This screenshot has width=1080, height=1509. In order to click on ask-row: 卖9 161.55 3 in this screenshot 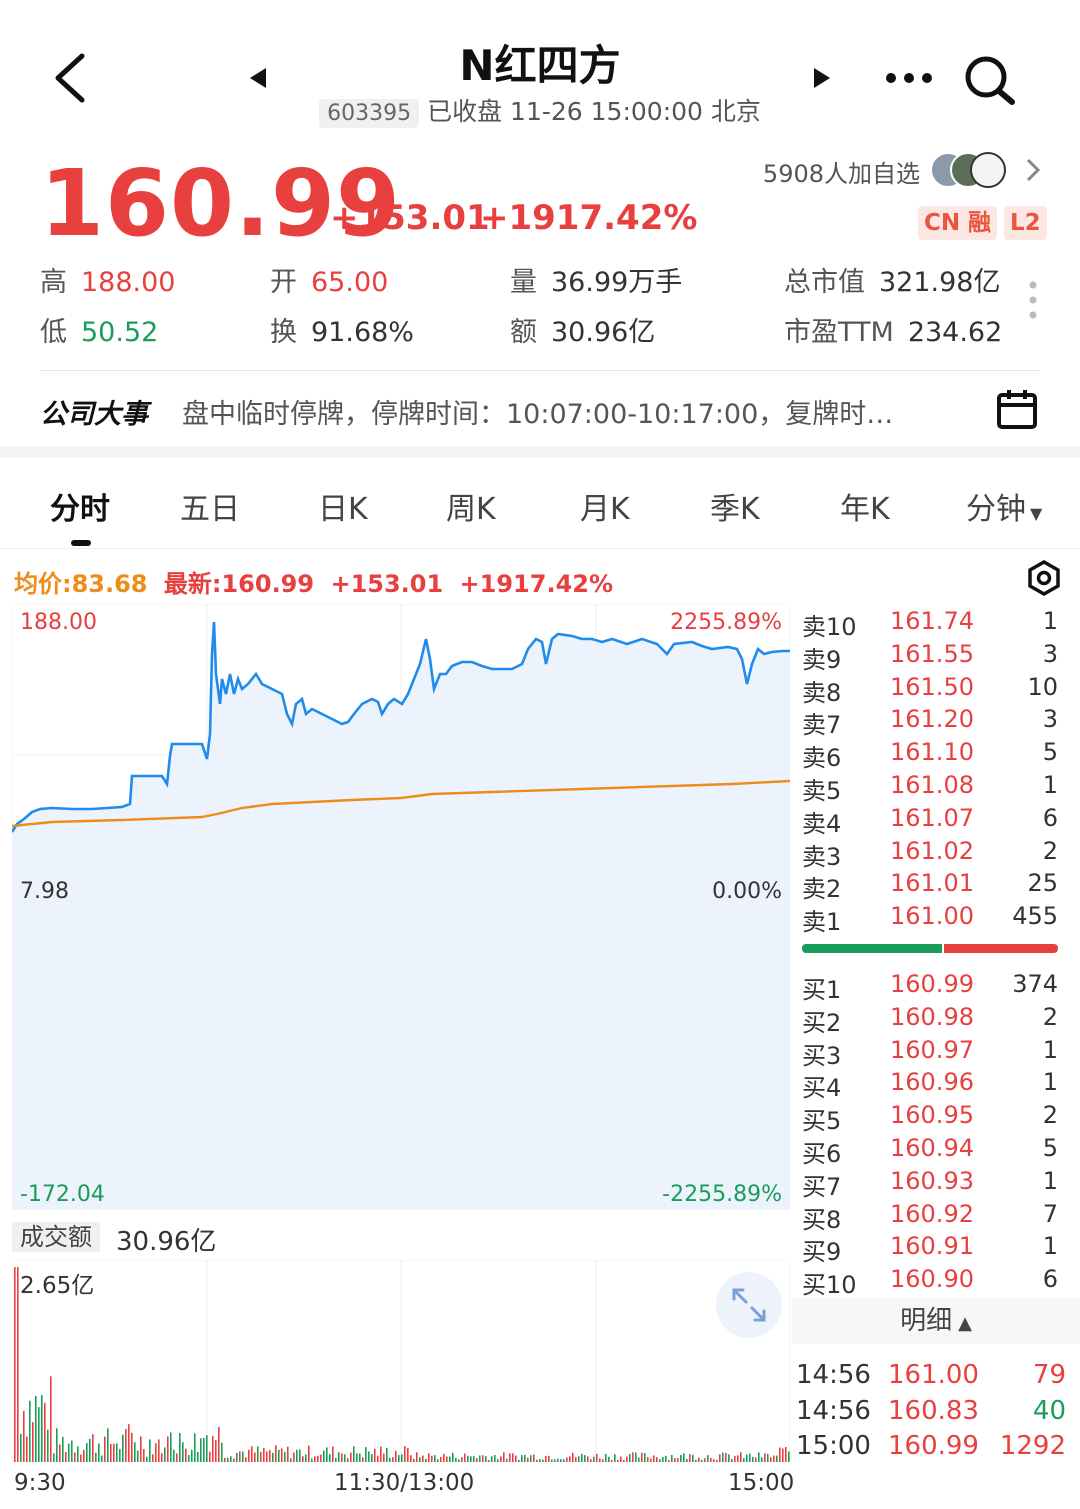, I will do `click(930, 656)`.